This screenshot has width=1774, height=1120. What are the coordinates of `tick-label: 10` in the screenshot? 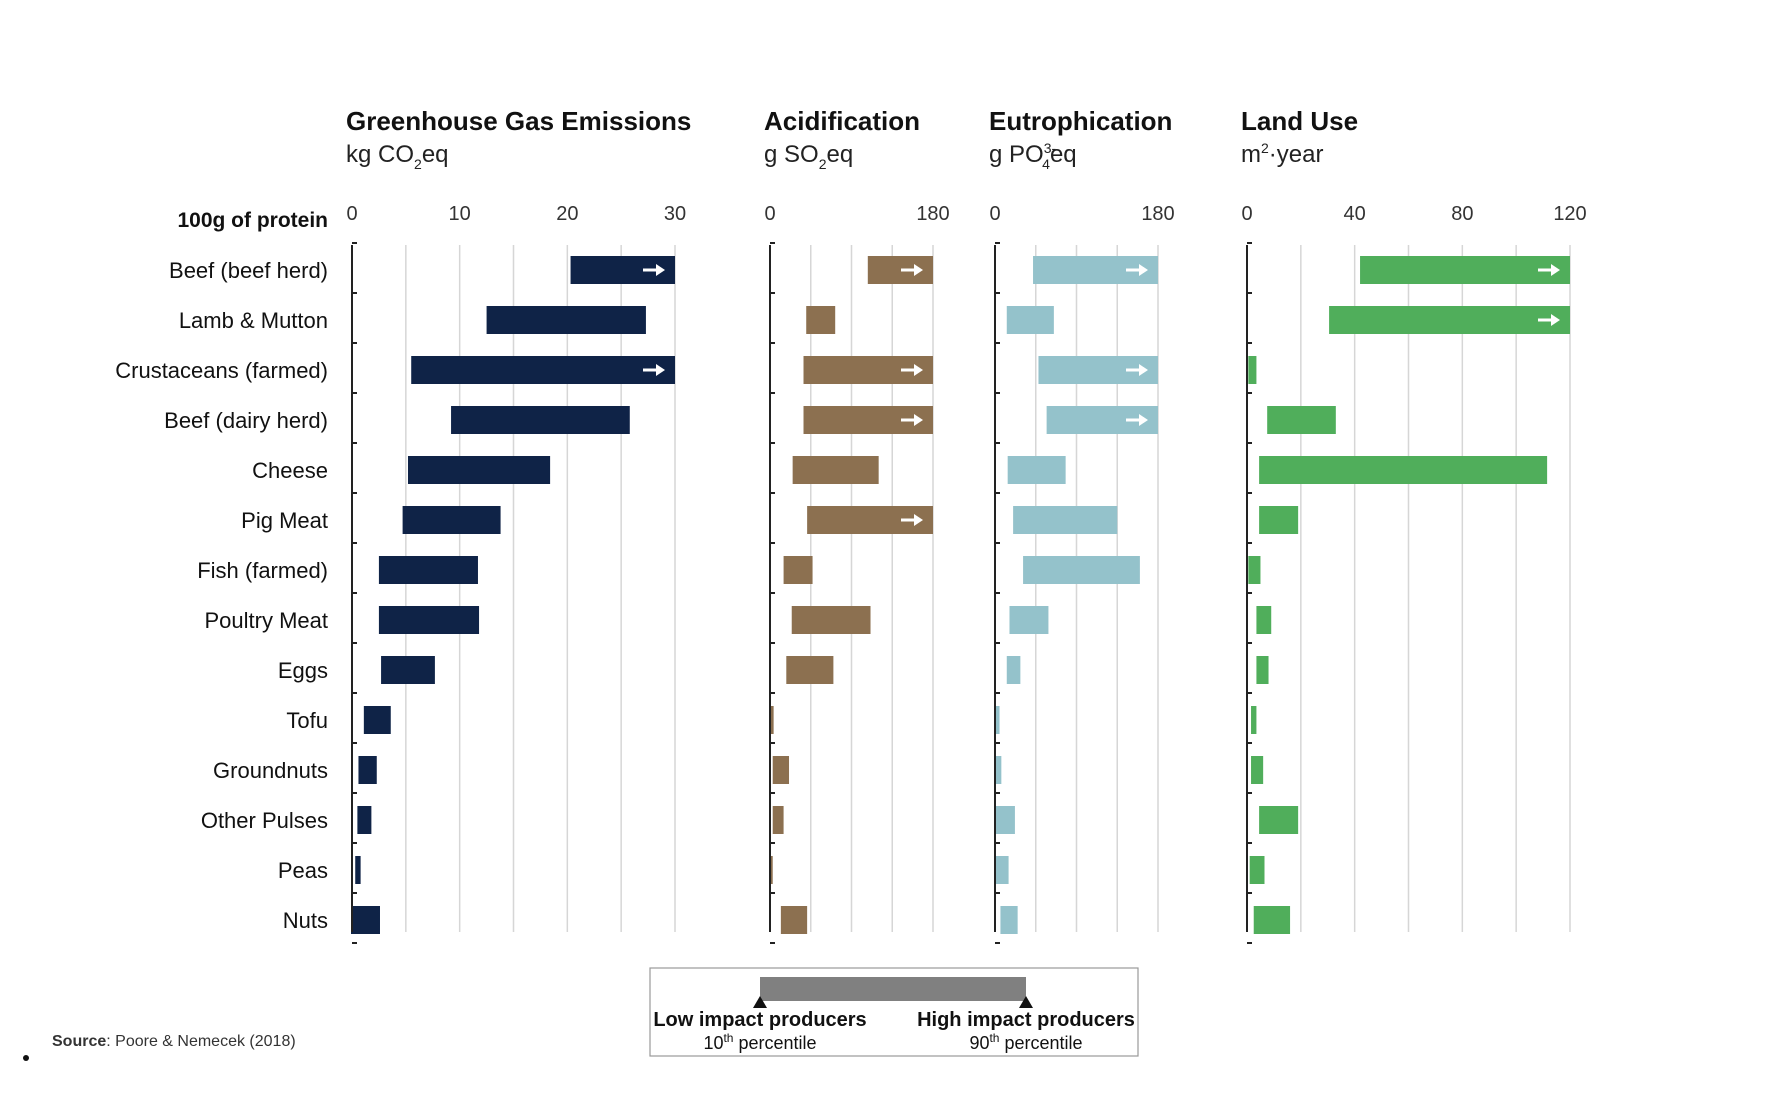 It's located at (460, 214).